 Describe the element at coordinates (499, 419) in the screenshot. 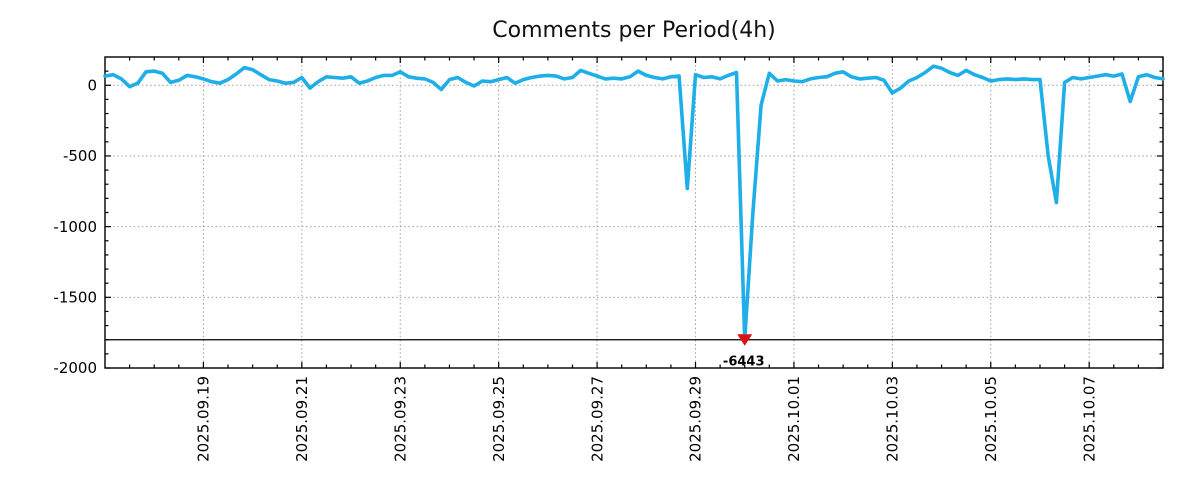

I see `x-tick-label: 2025.09.25` at that location.